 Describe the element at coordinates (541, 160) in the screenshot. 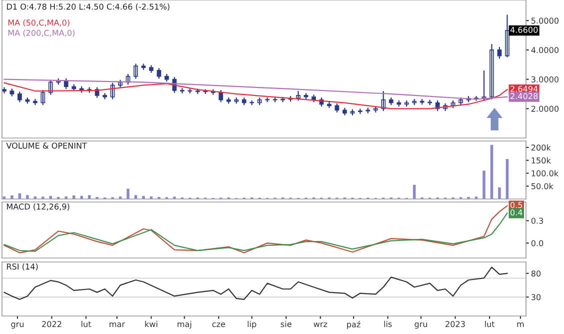

I see `y-tick-label: 150k` at that location.